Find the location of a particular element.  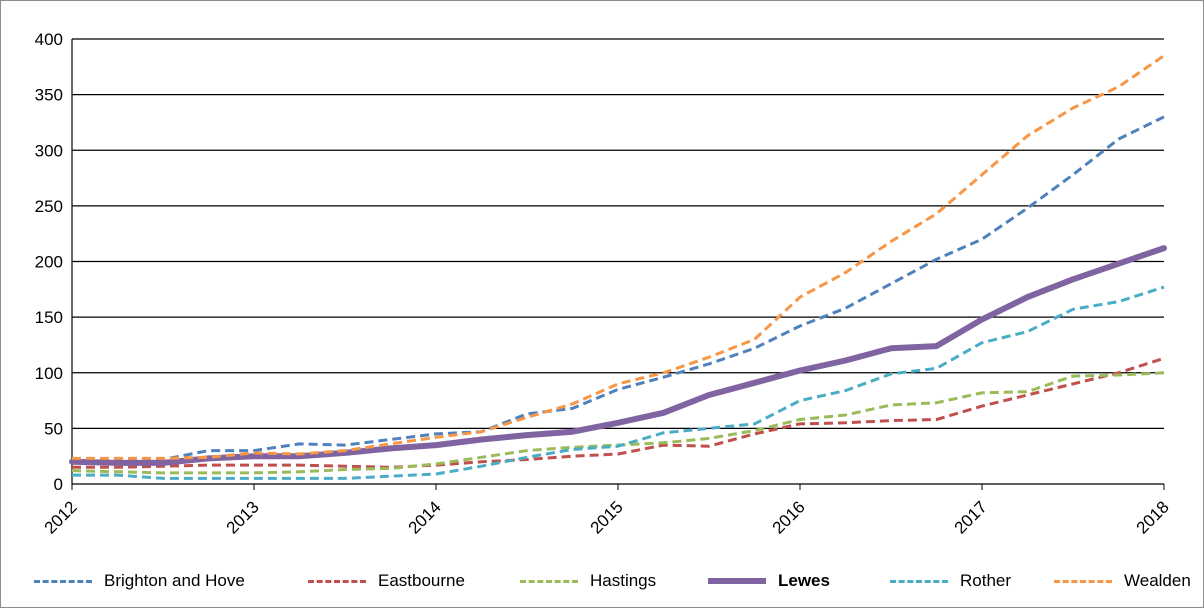

y-tick-label: 50 is located at coordinates (53, 428).